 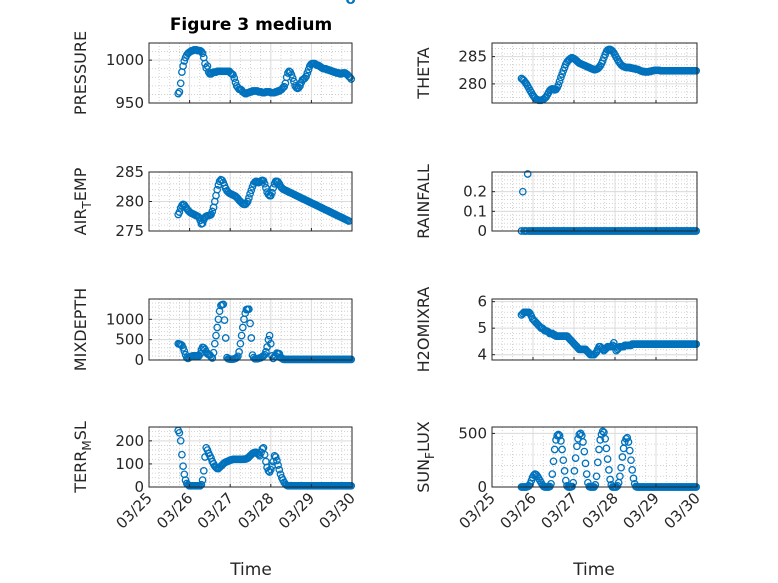 I want to click on y-axis-label-subscript: T, so click(x=87, y=205).